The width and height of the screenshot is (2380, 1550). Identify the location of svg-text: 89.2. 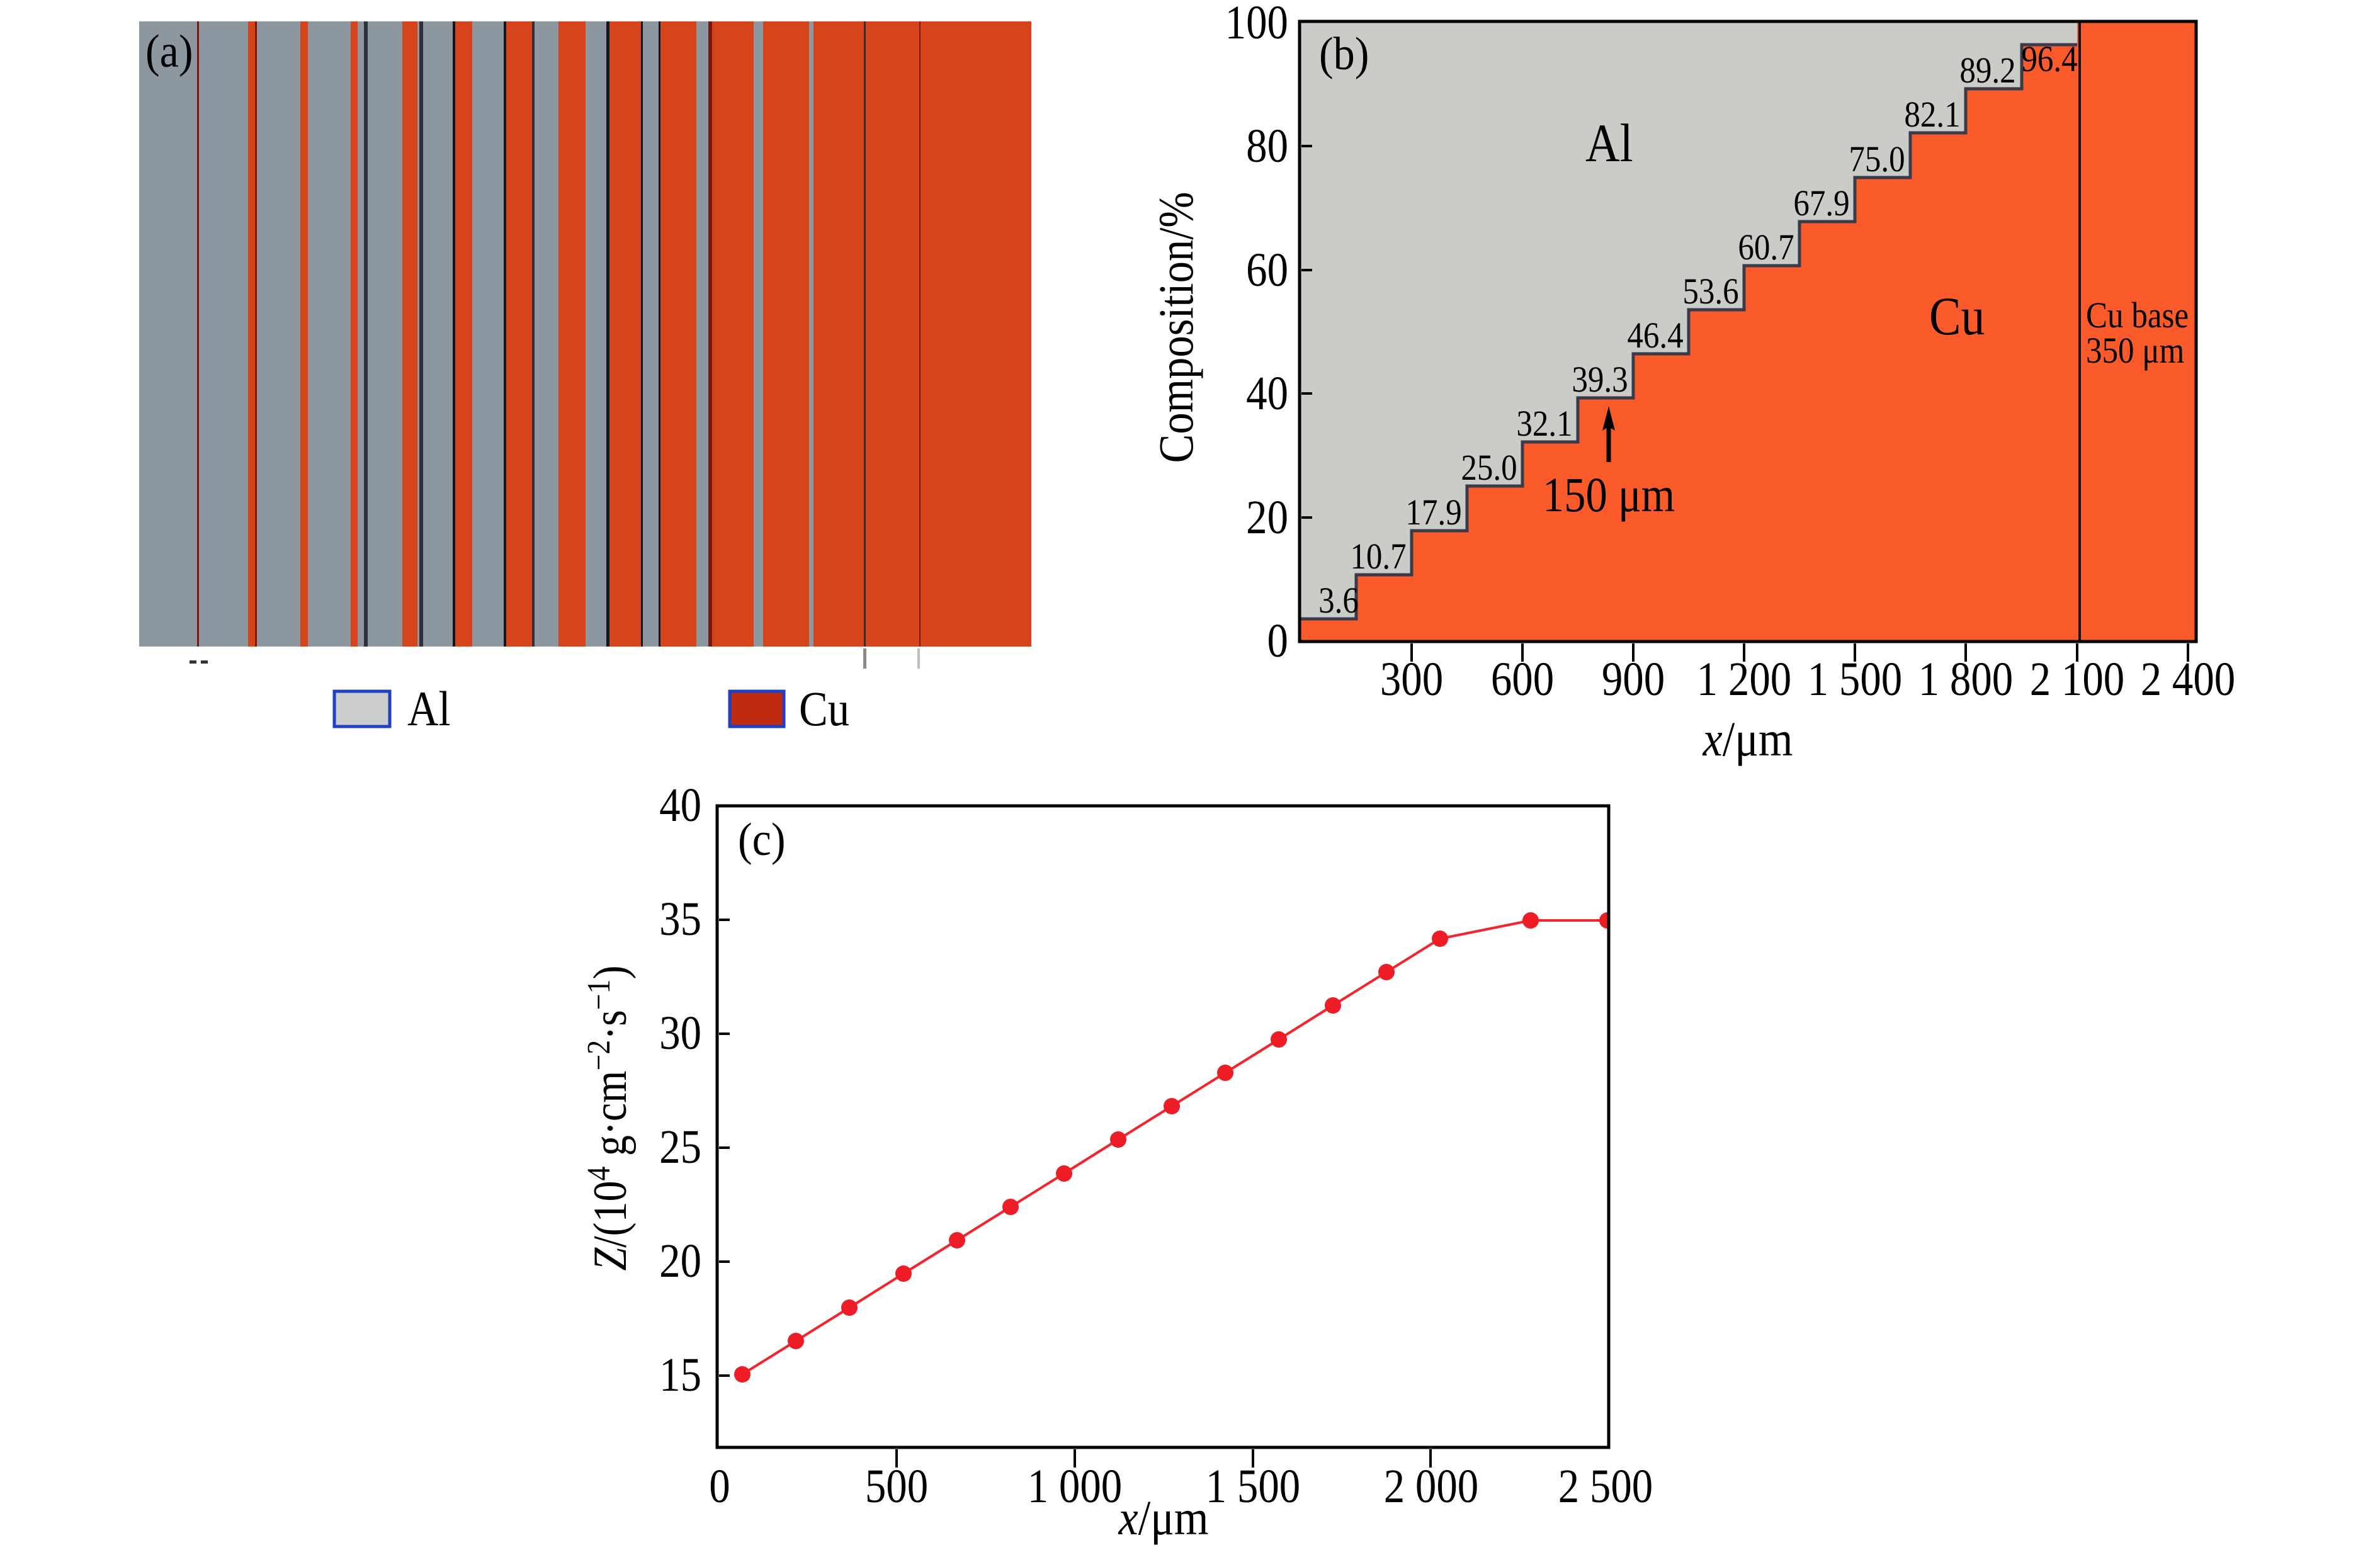
(1987, 70).